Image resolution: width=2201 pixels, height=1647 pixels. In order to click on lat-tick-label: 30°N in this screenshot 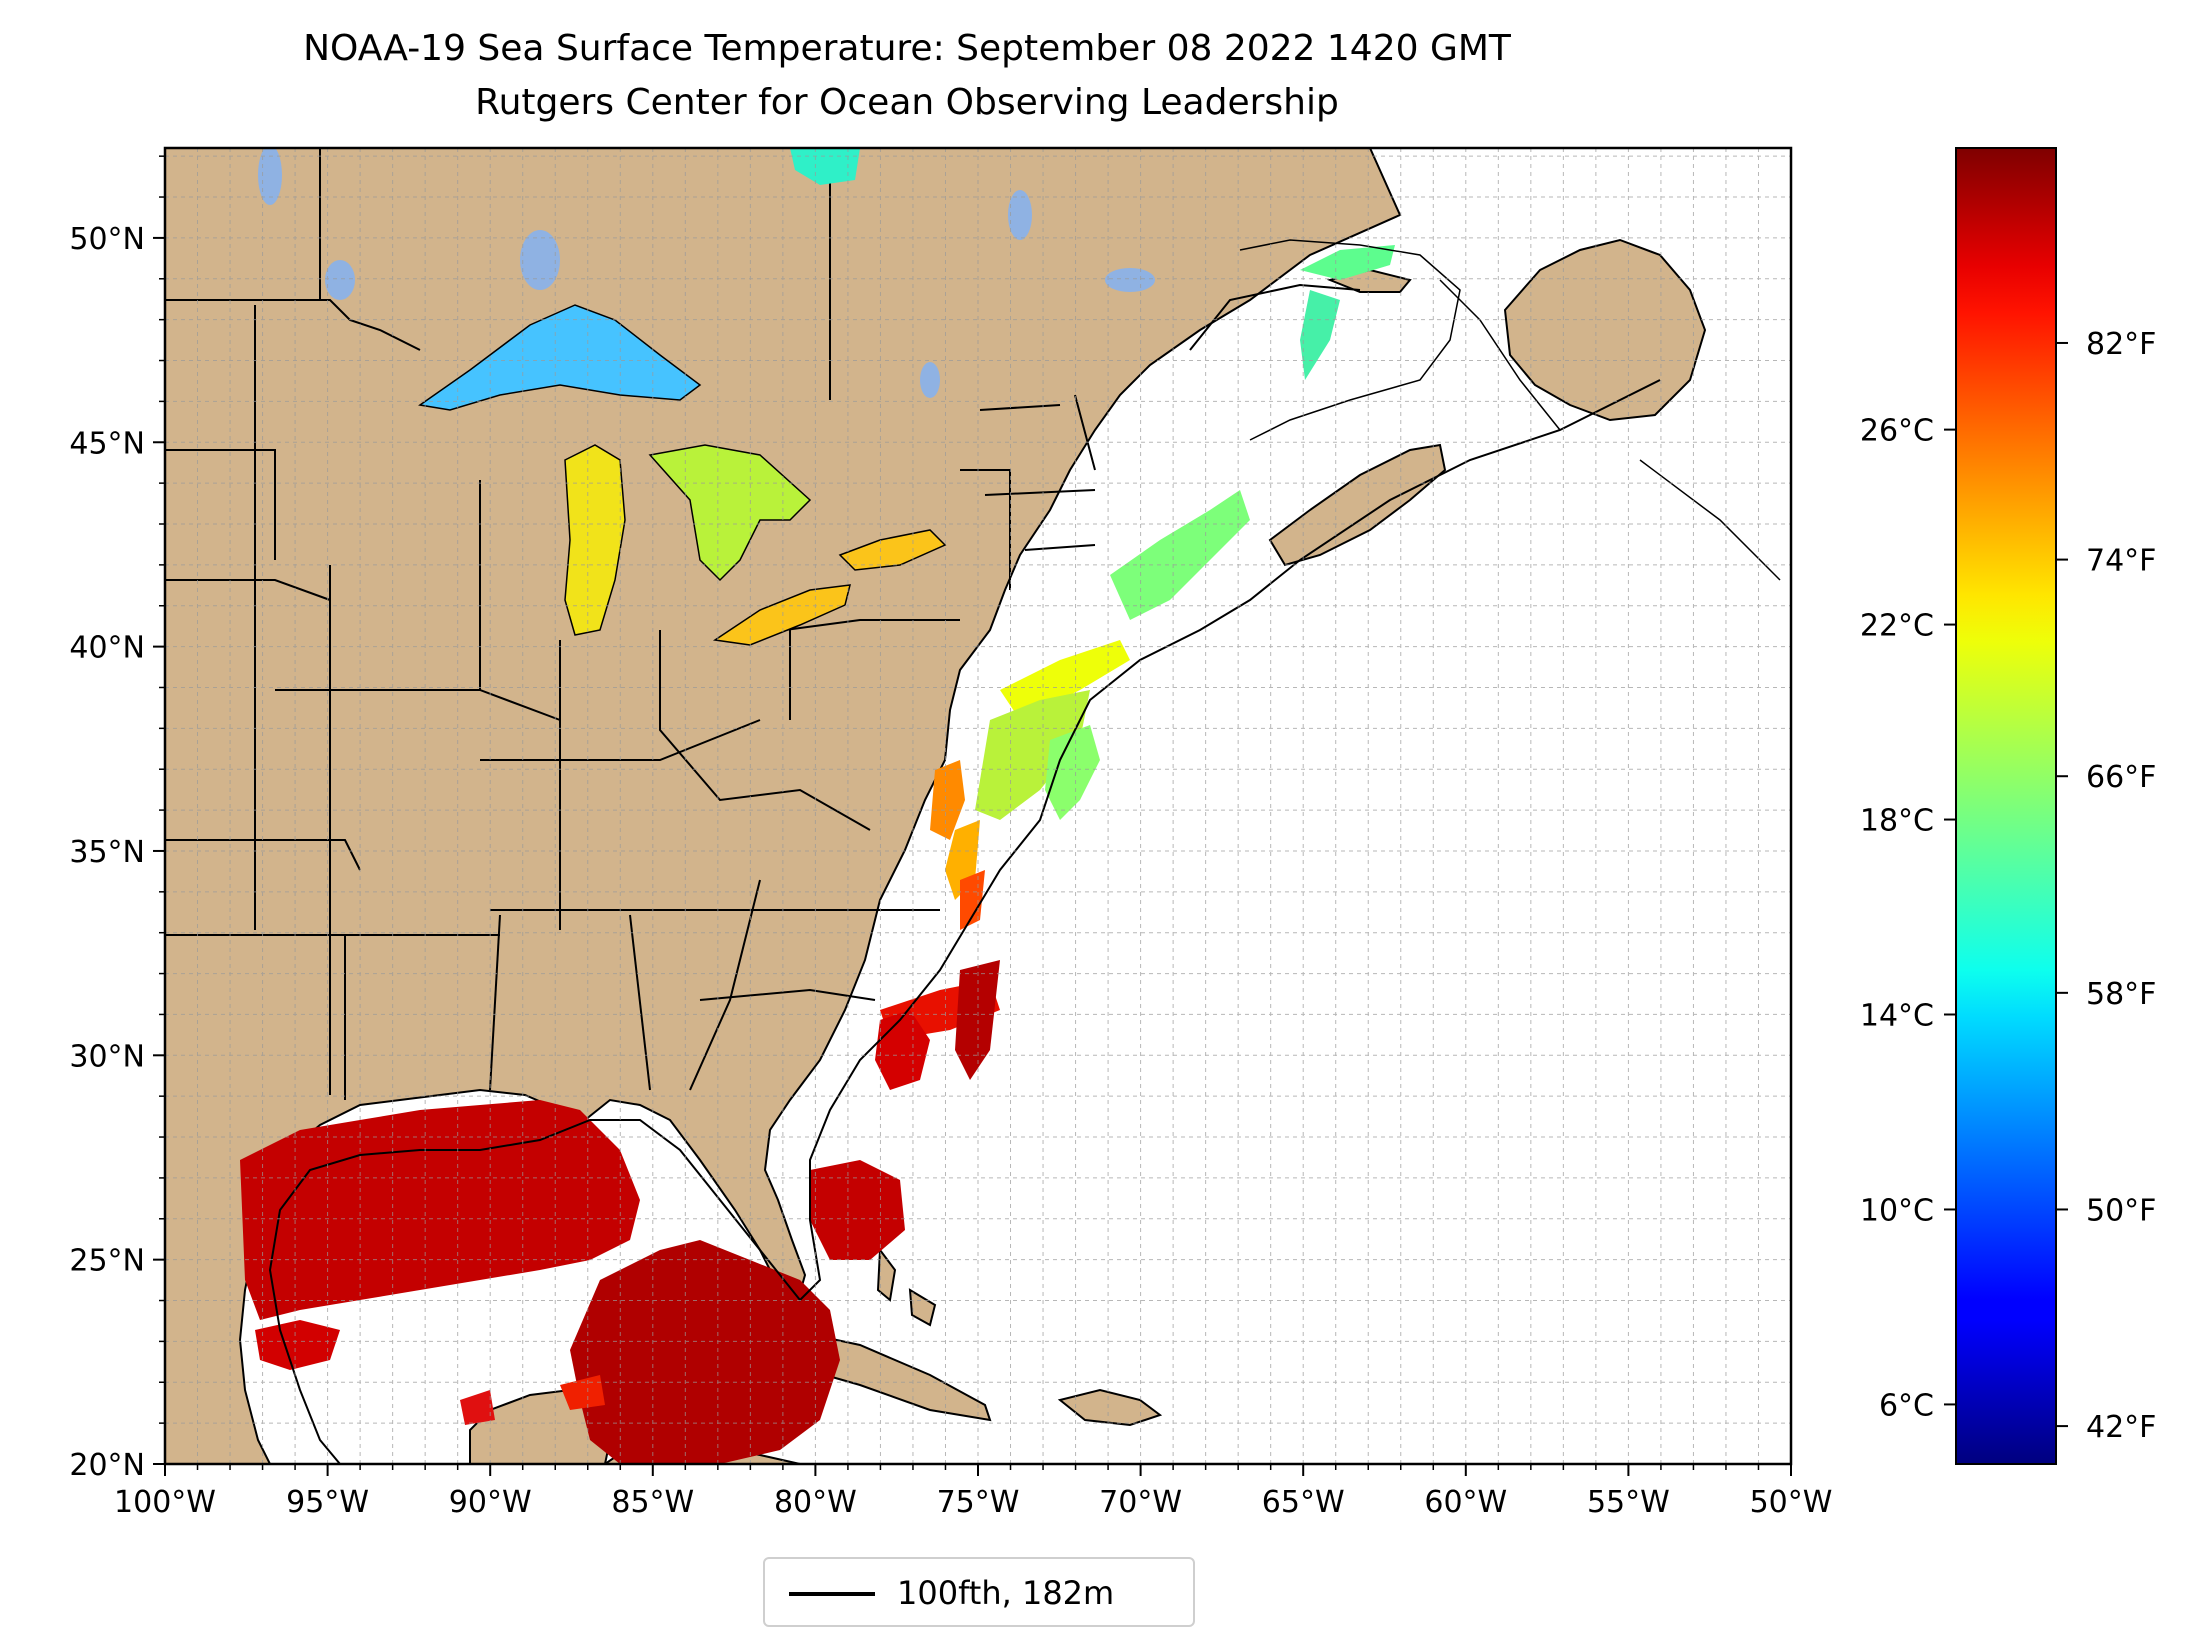, I will do `click(107, 1056)`.